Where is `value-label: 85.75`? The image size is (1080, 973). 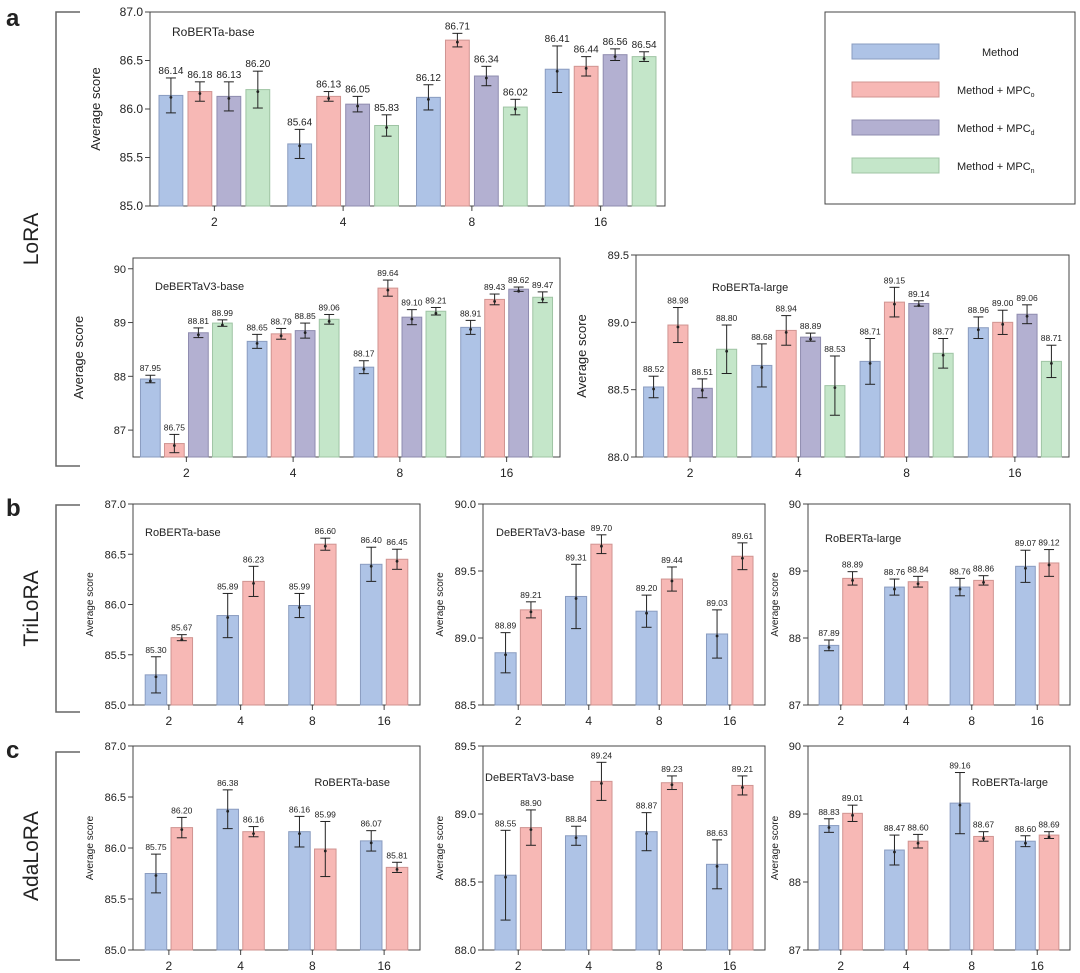
value-label: 85.75 is located at coordinates (156, 847).